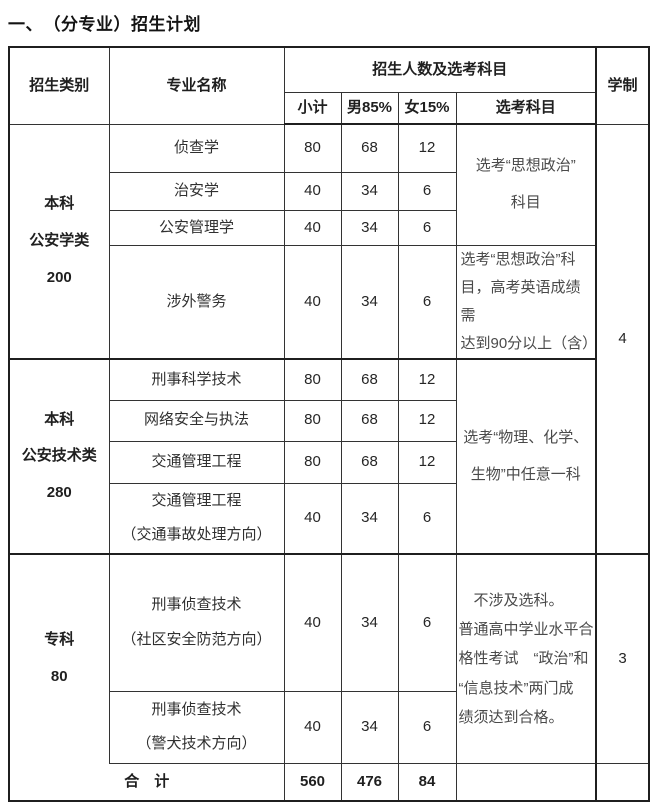 Image resolution: width=656 pixels, height=802 pixels. Describe the element at coordinates (196, 622) in the screenshot. I see `major-cell: 刑事侦查技术 （社区安全防范方向）` at that location.